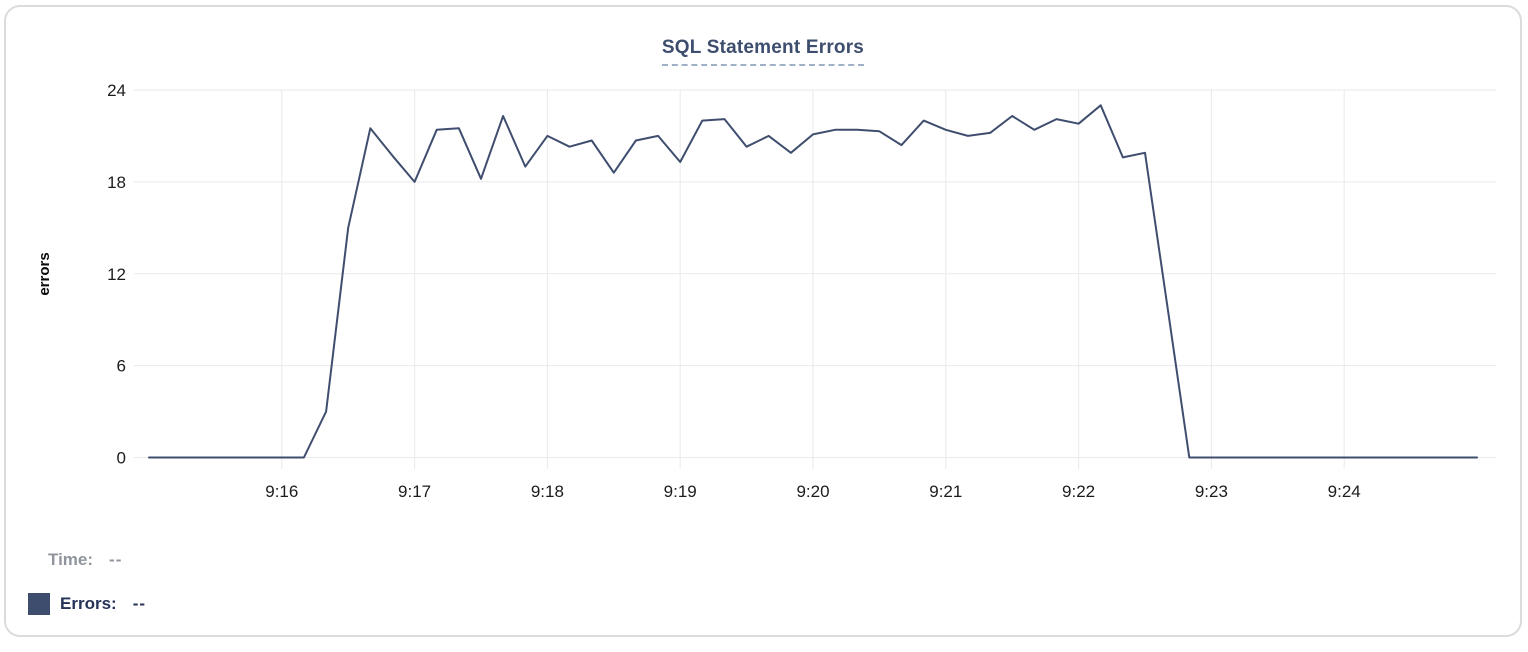  What do you see at coordinates (680, 491) in the screenshot?
I see `svg-text: 9:19` at bounding box center [680, 491].